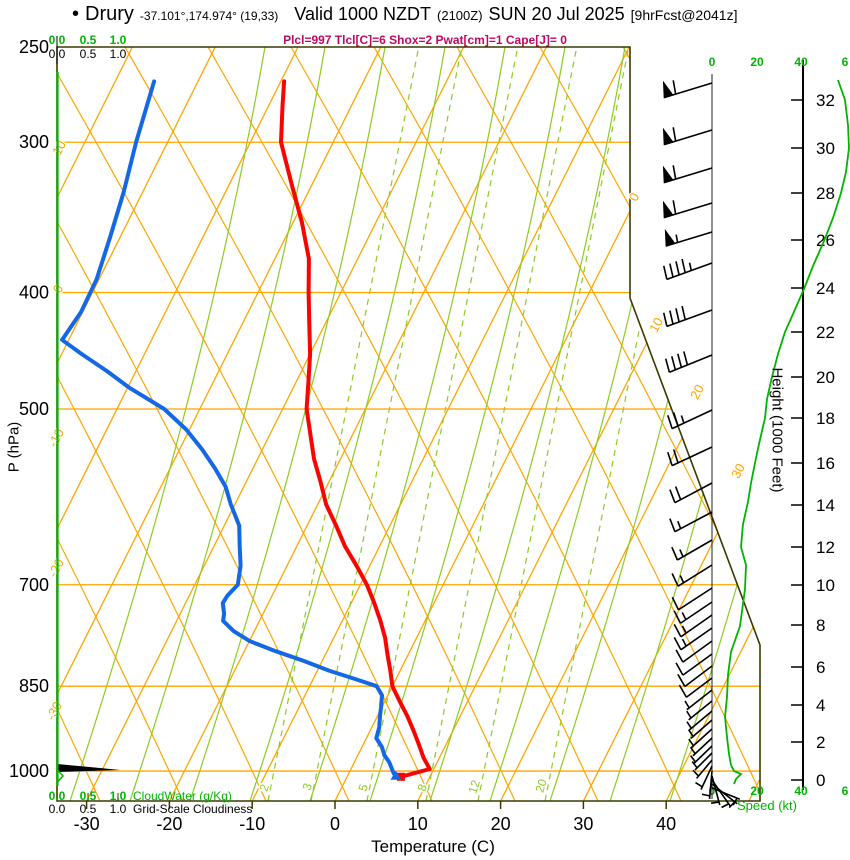  Describe the element at coordinates (109, 14) in the screenshot. I see `station-name: Drury` at that location.